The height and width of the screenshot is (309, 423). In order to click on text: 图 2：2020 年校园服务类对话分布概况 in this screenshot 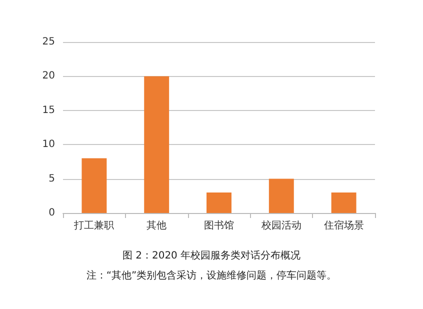, I will do `click(211, 256)`.